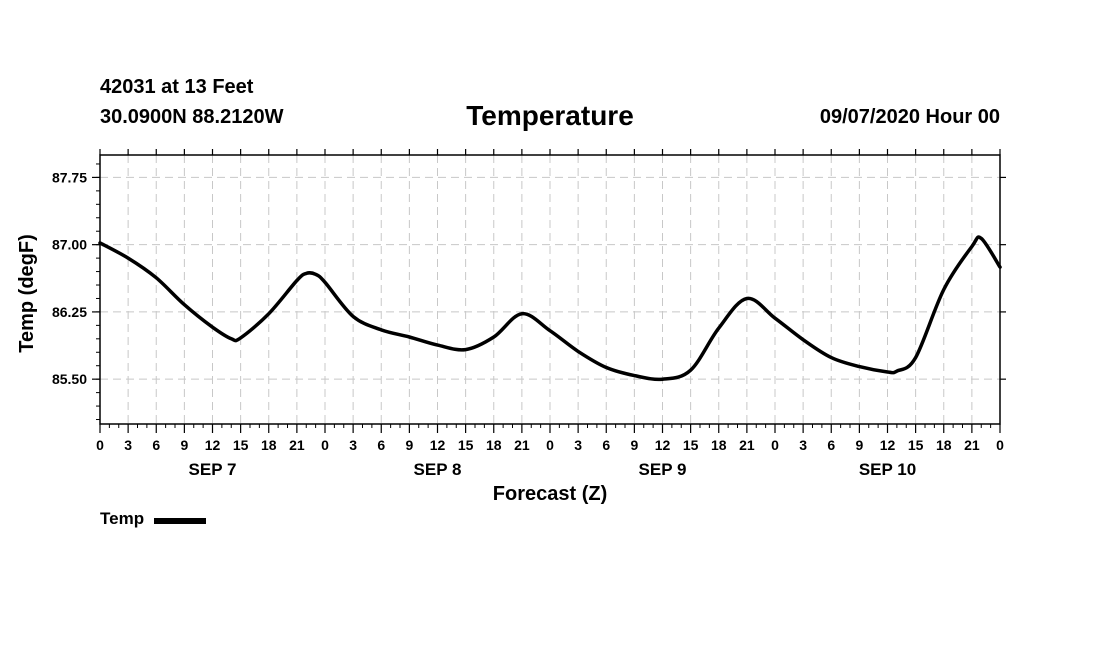 This screenshot has width=1100, height=650. Describe the element at coordinates (550, 494) in the screenshot. I see `x-axis-title: Forecast (Z)` at that location.